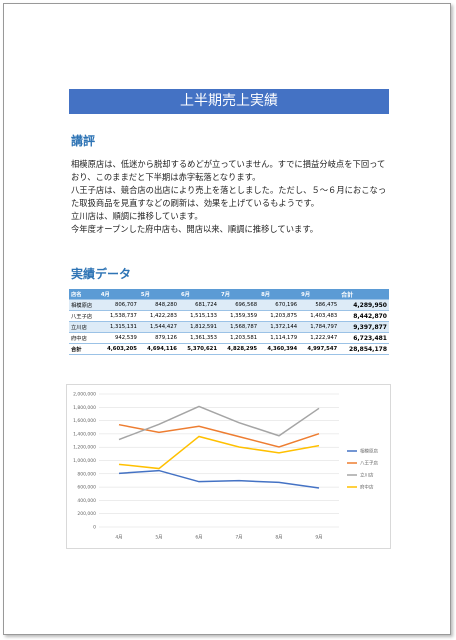  I want to click on legend-label: 八王子店, so click(369, 463).